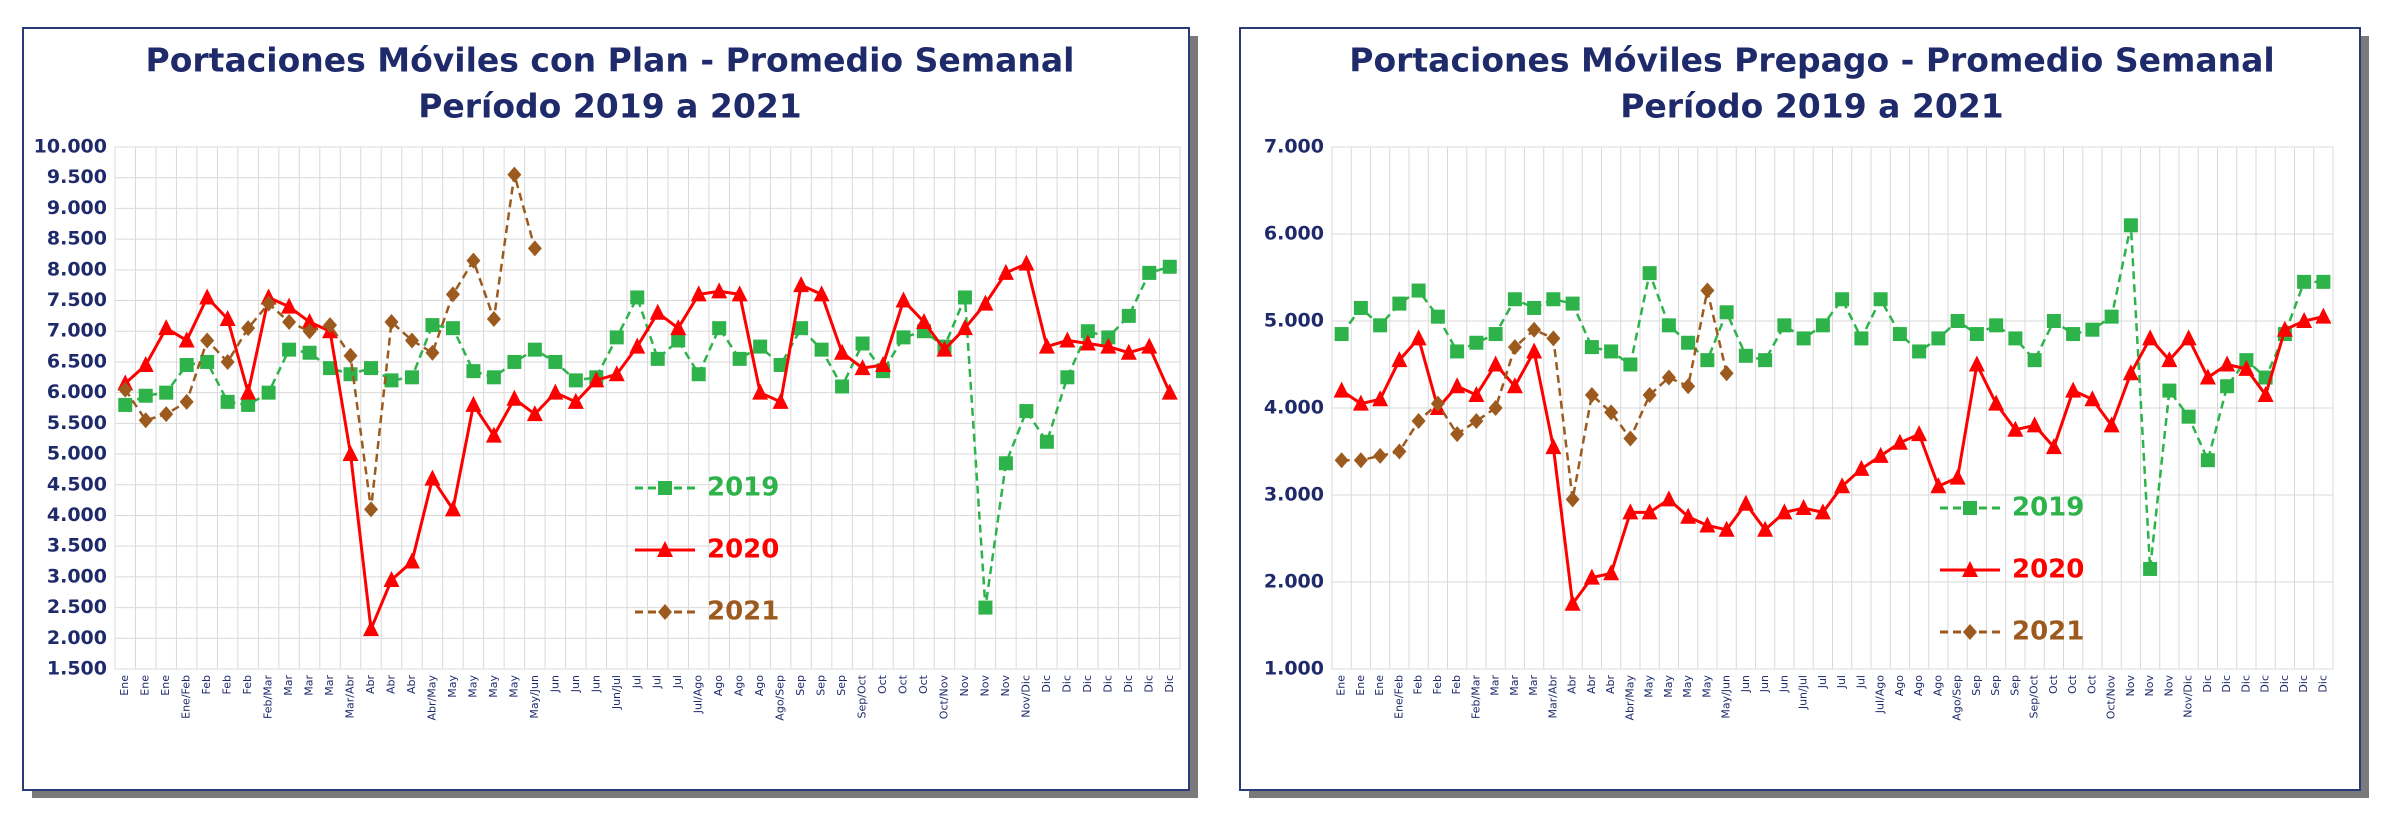  Describe the element at coordinates (698, 694) in the screenshot. I see `x-tick-label: Jul/Ago` at that location.